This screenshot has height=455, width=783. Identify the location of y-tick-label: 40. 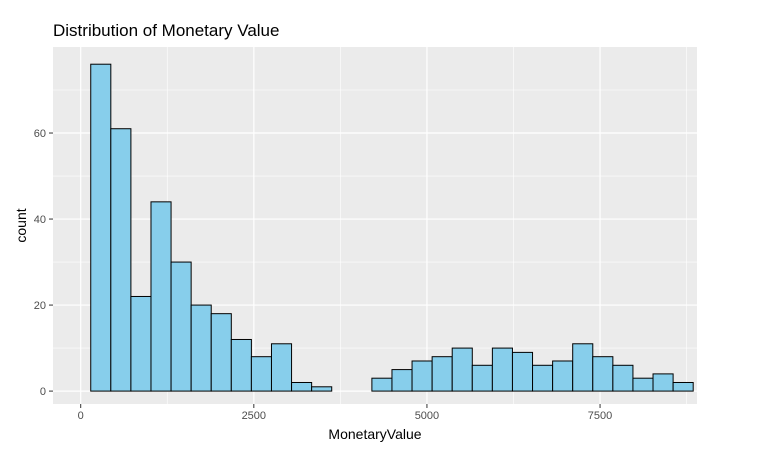
(40, 220).